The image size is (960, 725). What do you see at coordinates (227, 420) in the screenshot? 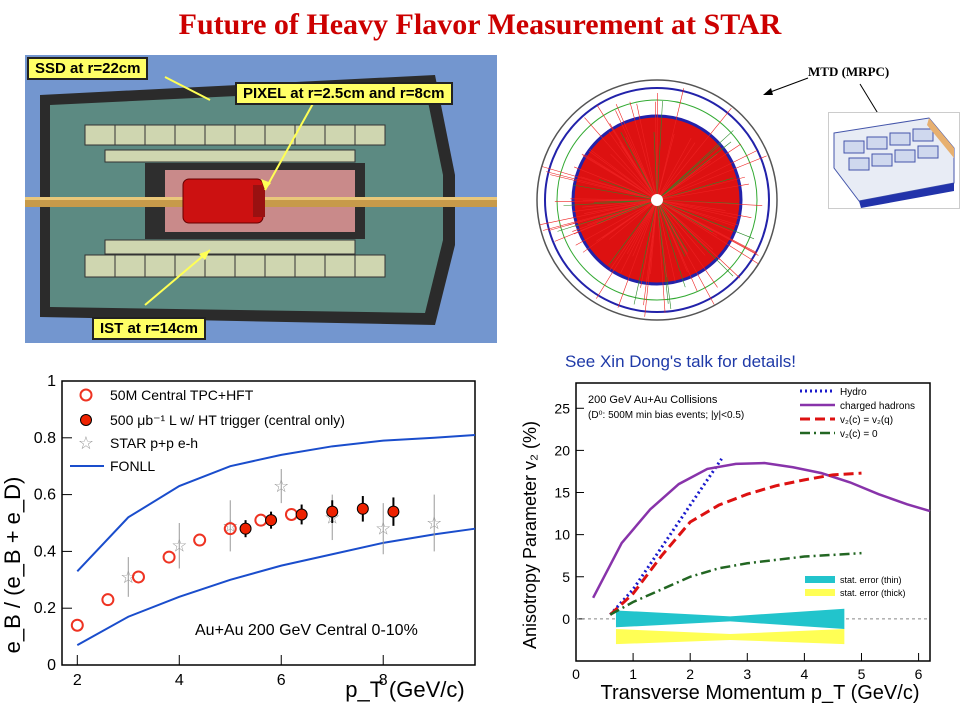
I see `legend-label: 500 μb⁻¹ L w/ HT trigger (central only)` at bounding box center [227, 420].